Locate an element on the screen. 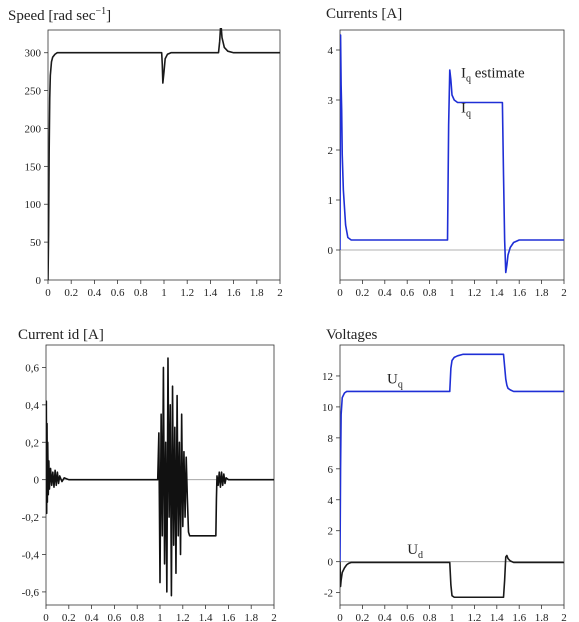 This screenshot has width=579, height=622. chart-title-end: ] is located at coordinates (109, 16).